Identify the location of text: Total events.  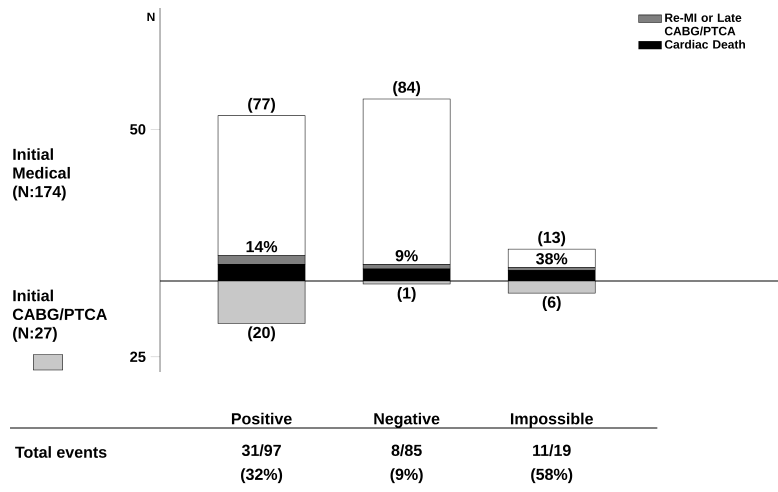
(60, 452).